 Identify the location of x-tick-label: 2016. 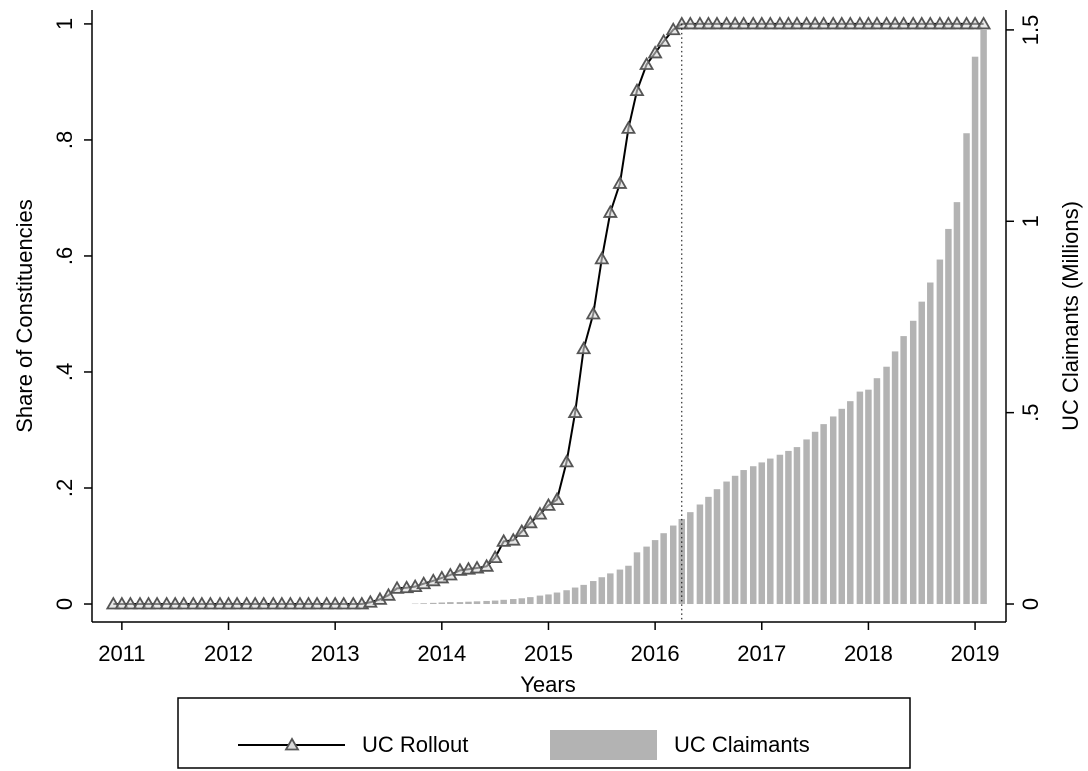
(655, 653).